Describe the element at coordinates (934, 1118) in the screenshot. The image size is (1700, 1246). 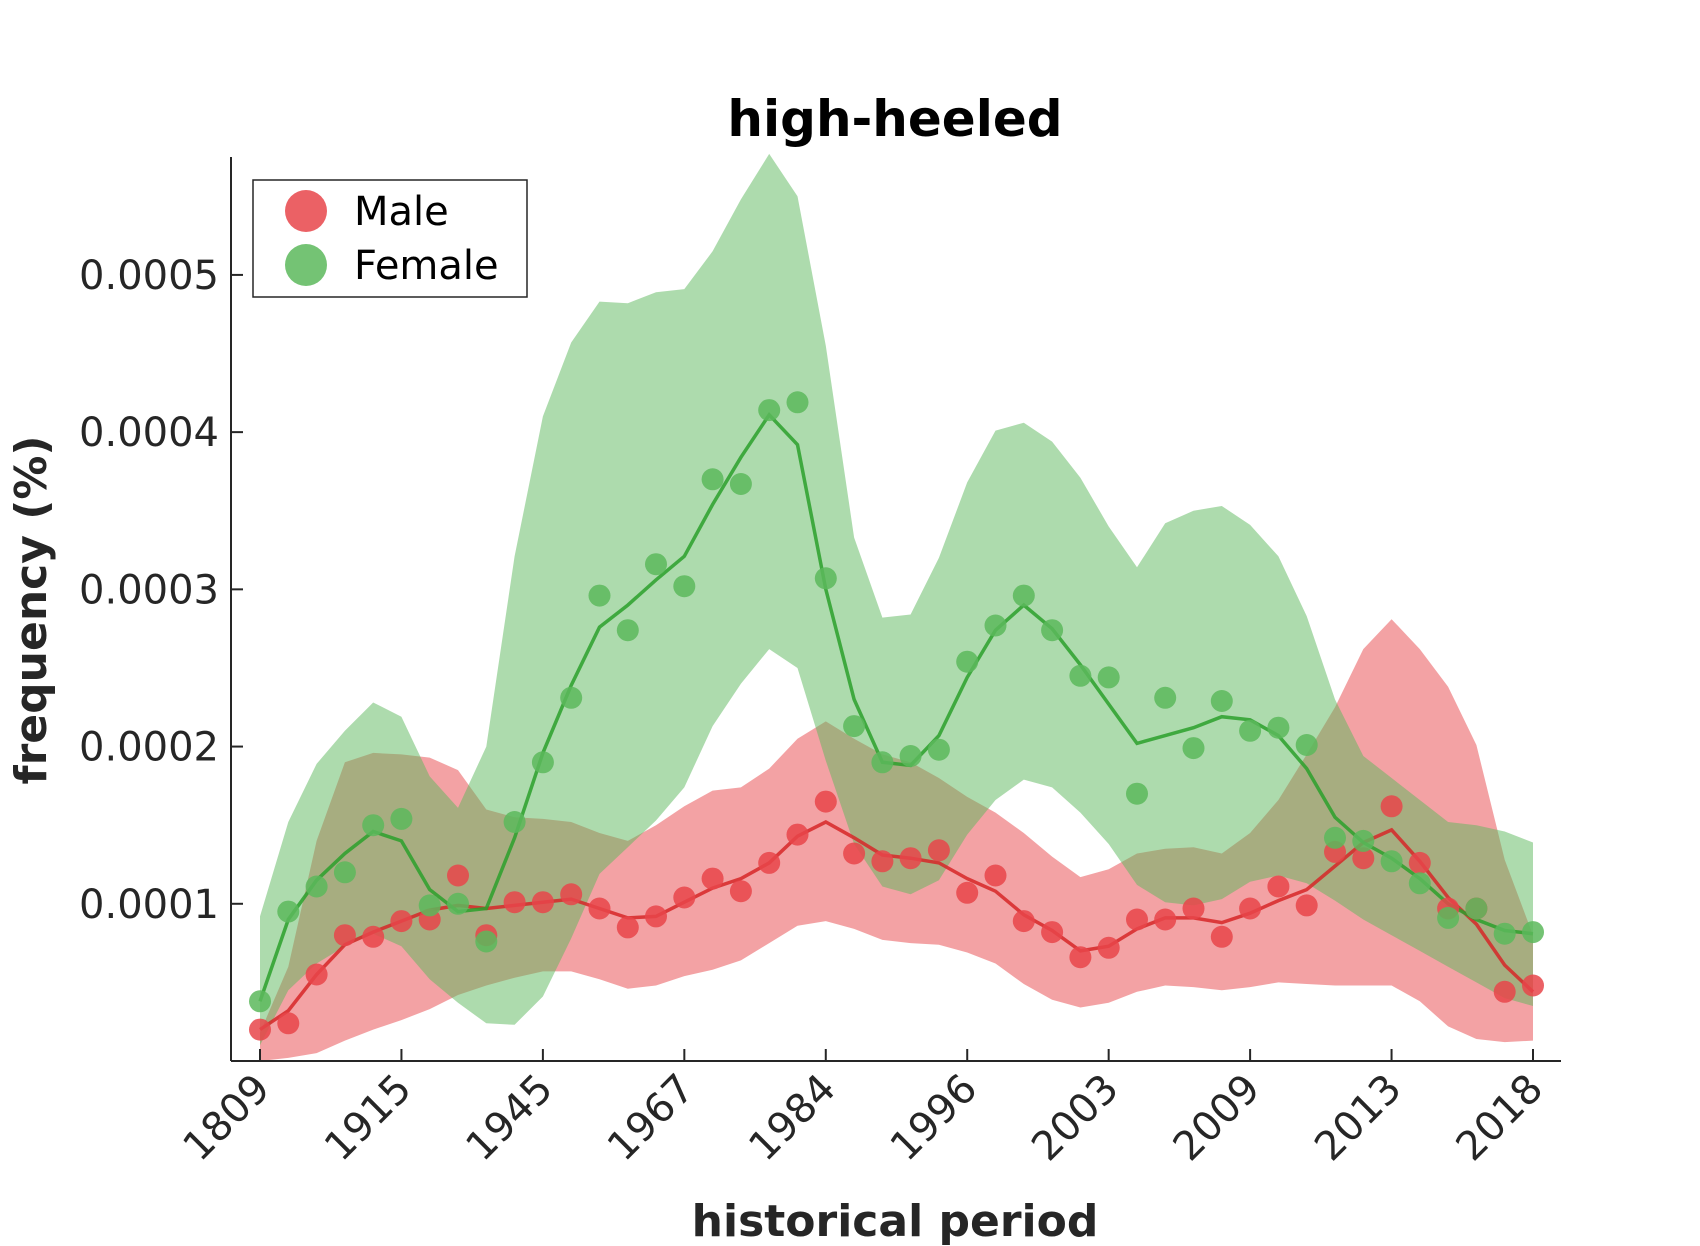
I see `x-tick-label: 1996` at that location.